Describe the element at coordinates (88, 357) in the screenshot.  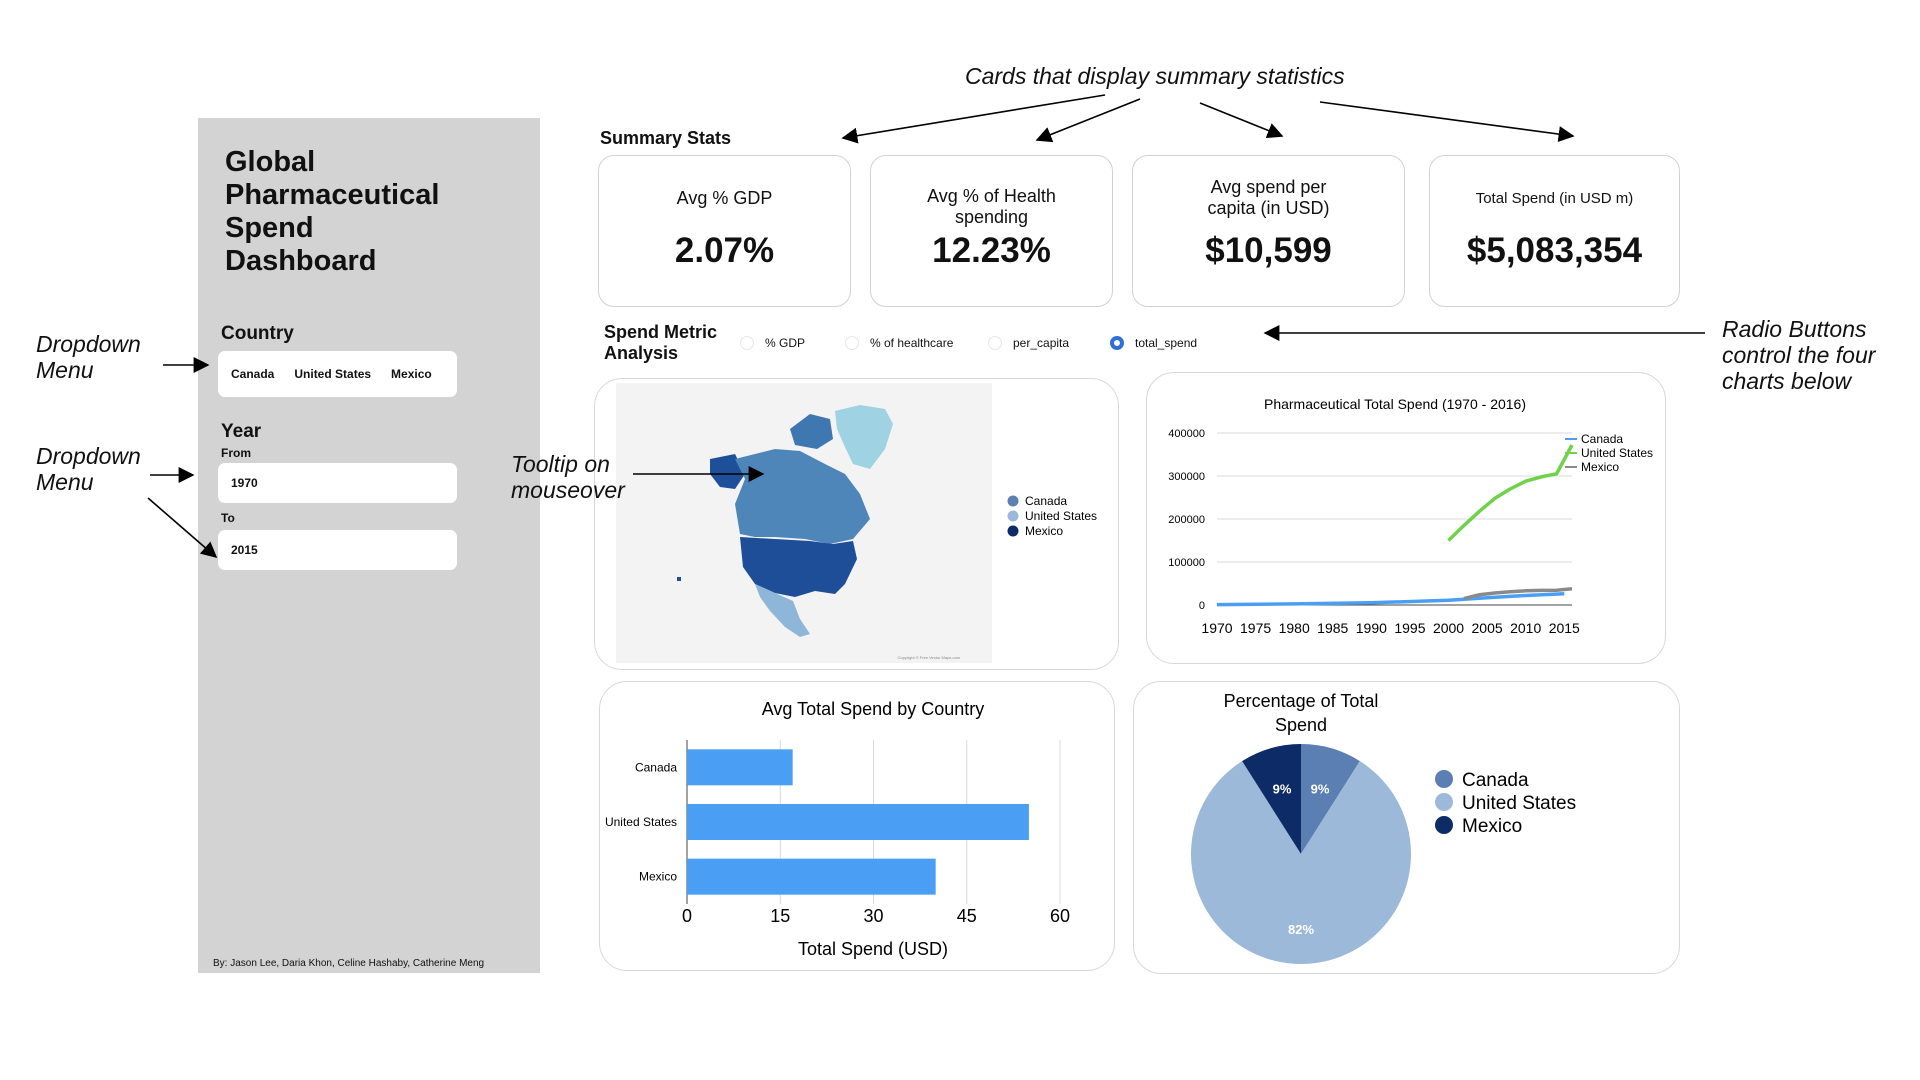
I see `annotation-dropdown-country: Dropdown Menu` at that location.